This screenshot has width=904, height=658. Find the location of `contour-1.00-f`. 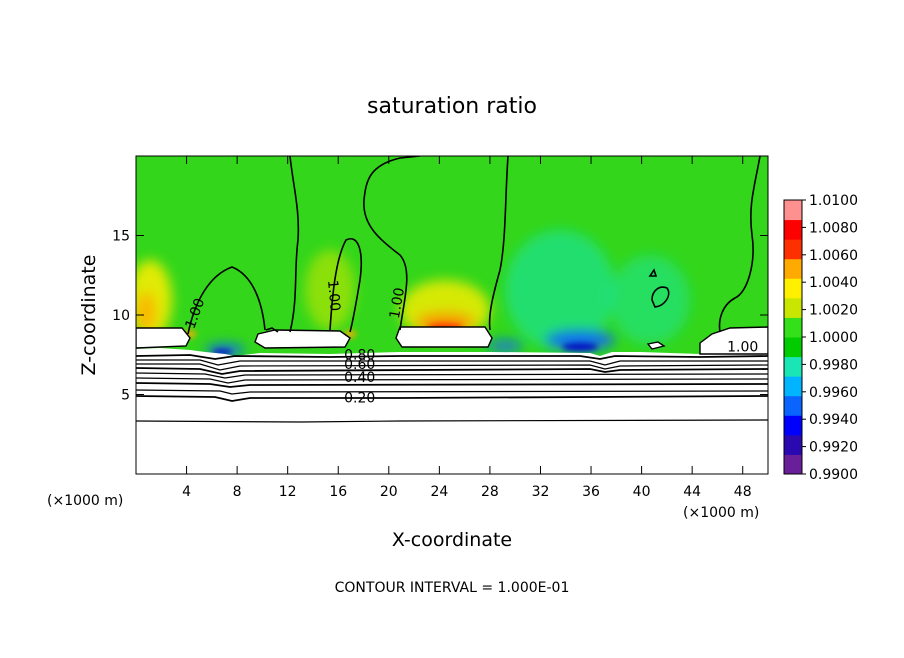

contour-1.00-f is located at coordinates (739, 244).